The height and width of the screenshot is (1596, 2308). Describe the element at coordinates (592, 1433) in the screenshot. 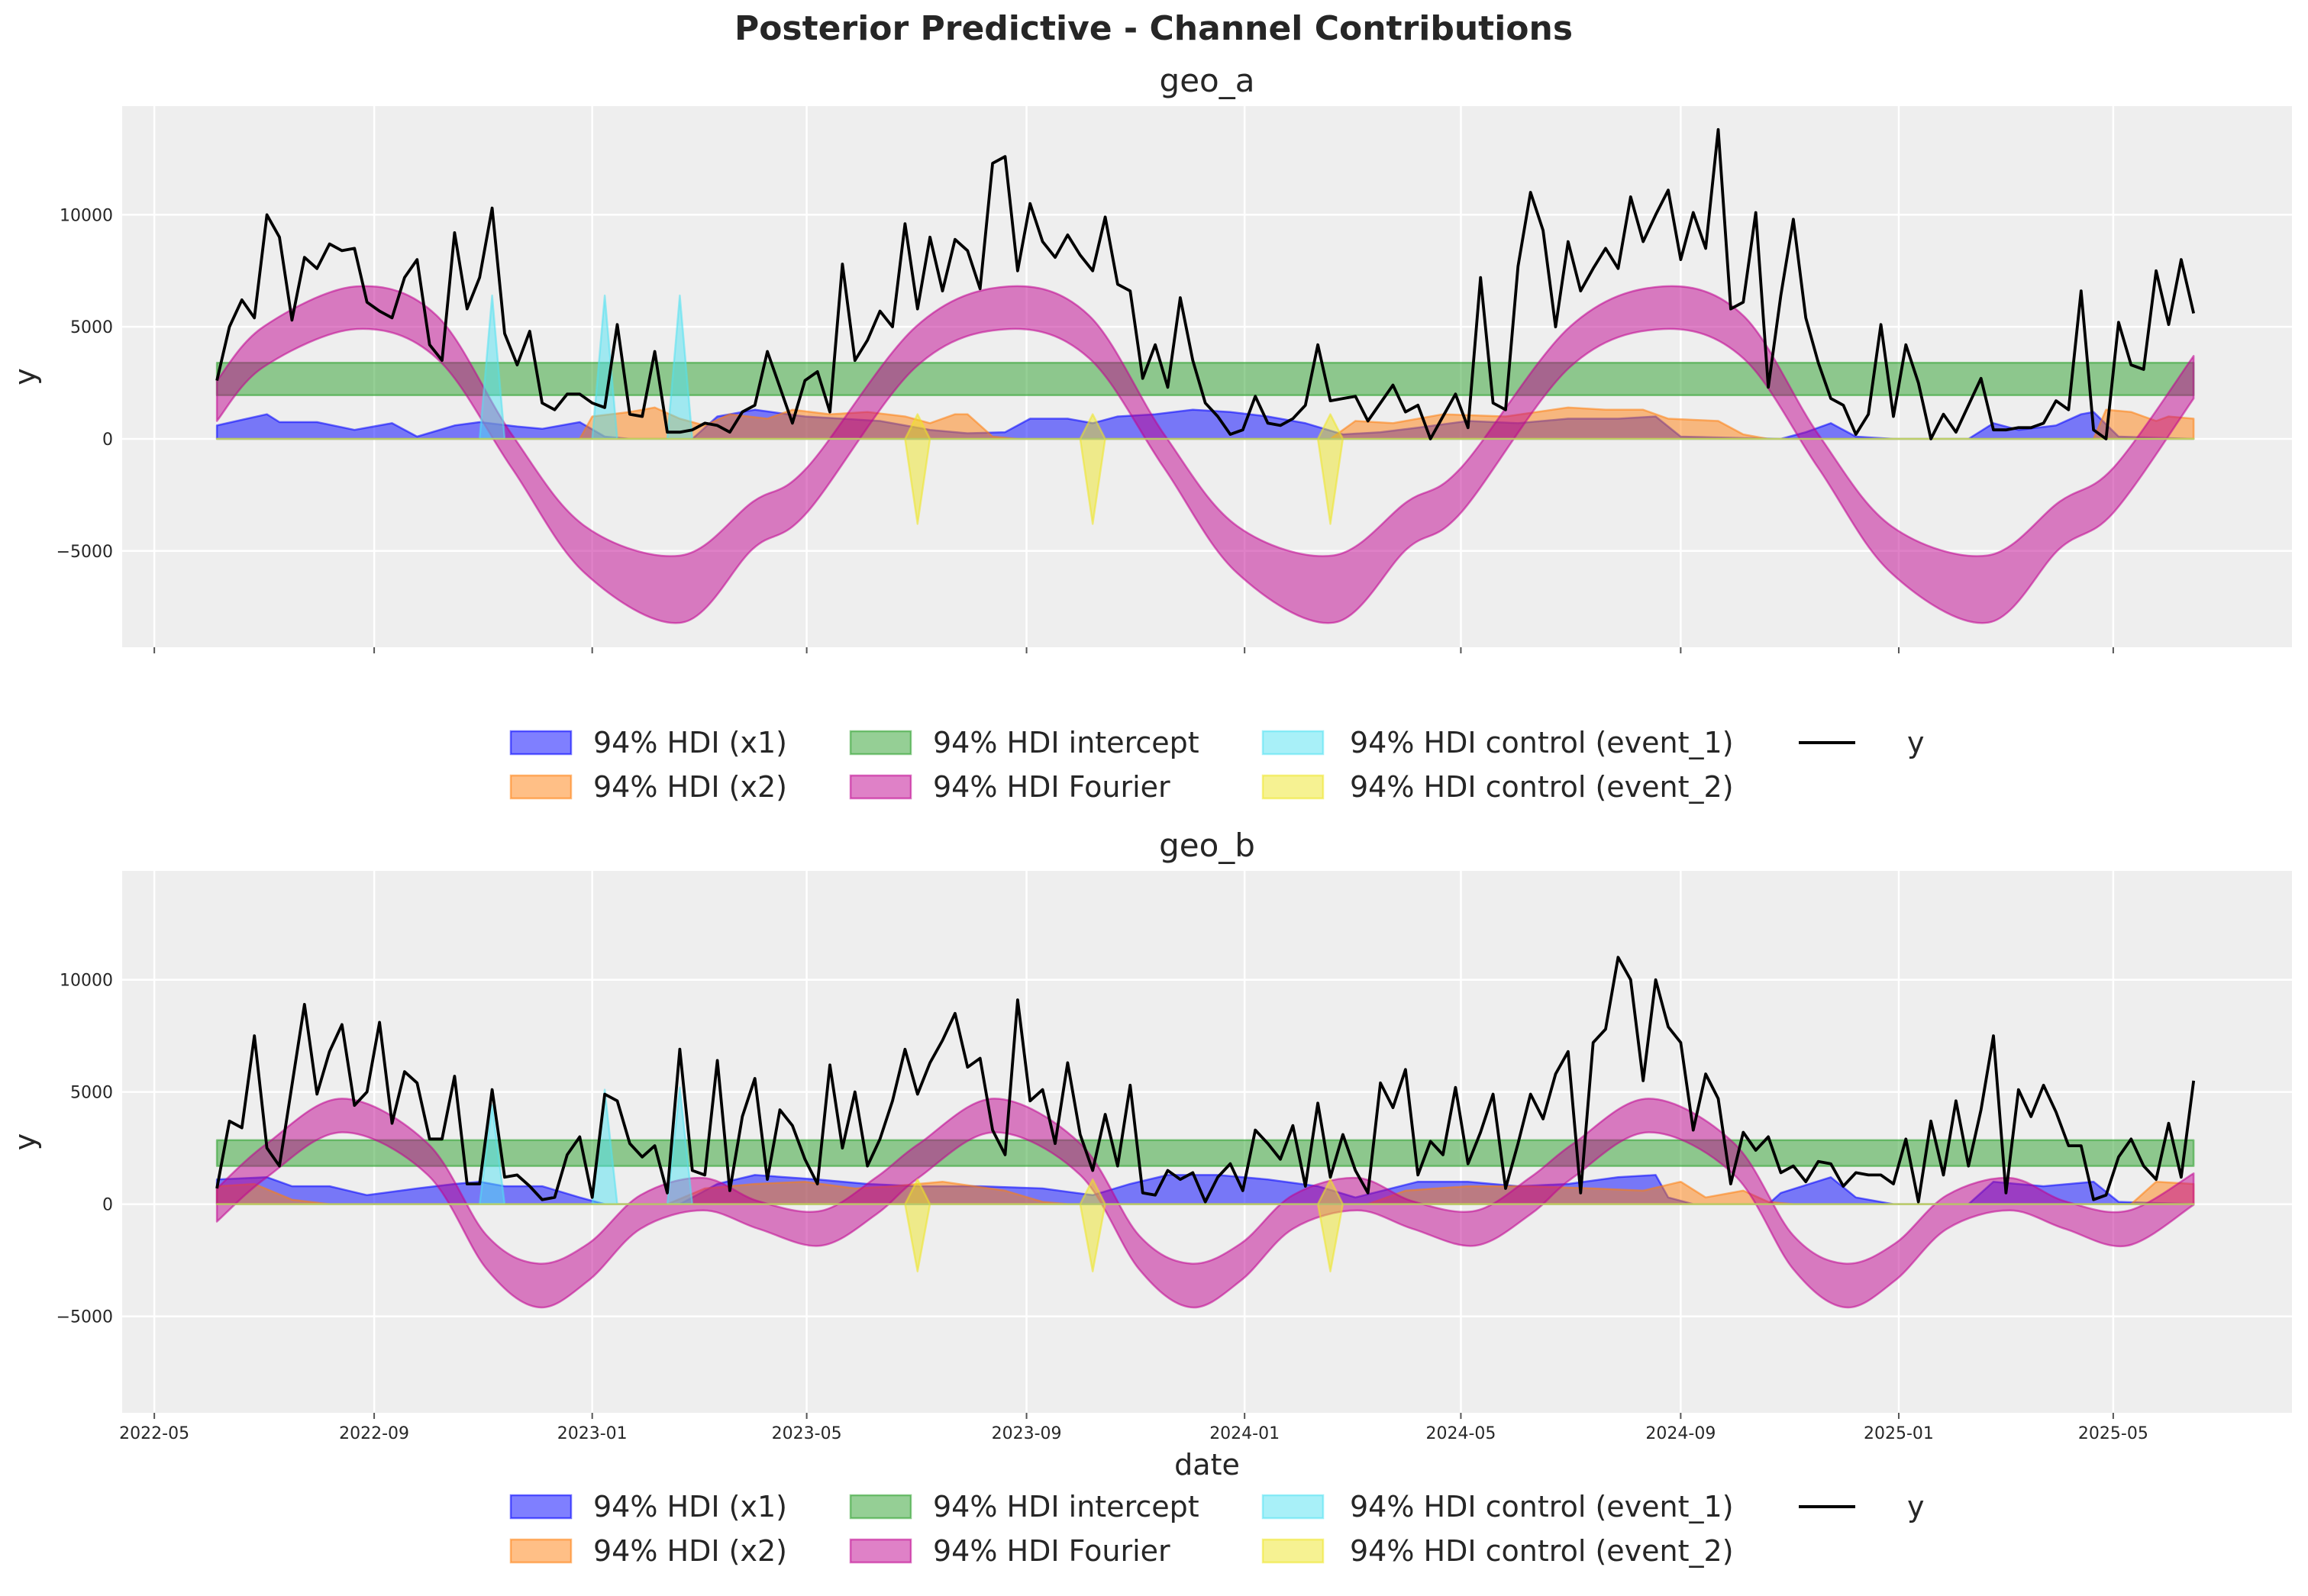

I see `x-tick-label: 2023-01` at that location.